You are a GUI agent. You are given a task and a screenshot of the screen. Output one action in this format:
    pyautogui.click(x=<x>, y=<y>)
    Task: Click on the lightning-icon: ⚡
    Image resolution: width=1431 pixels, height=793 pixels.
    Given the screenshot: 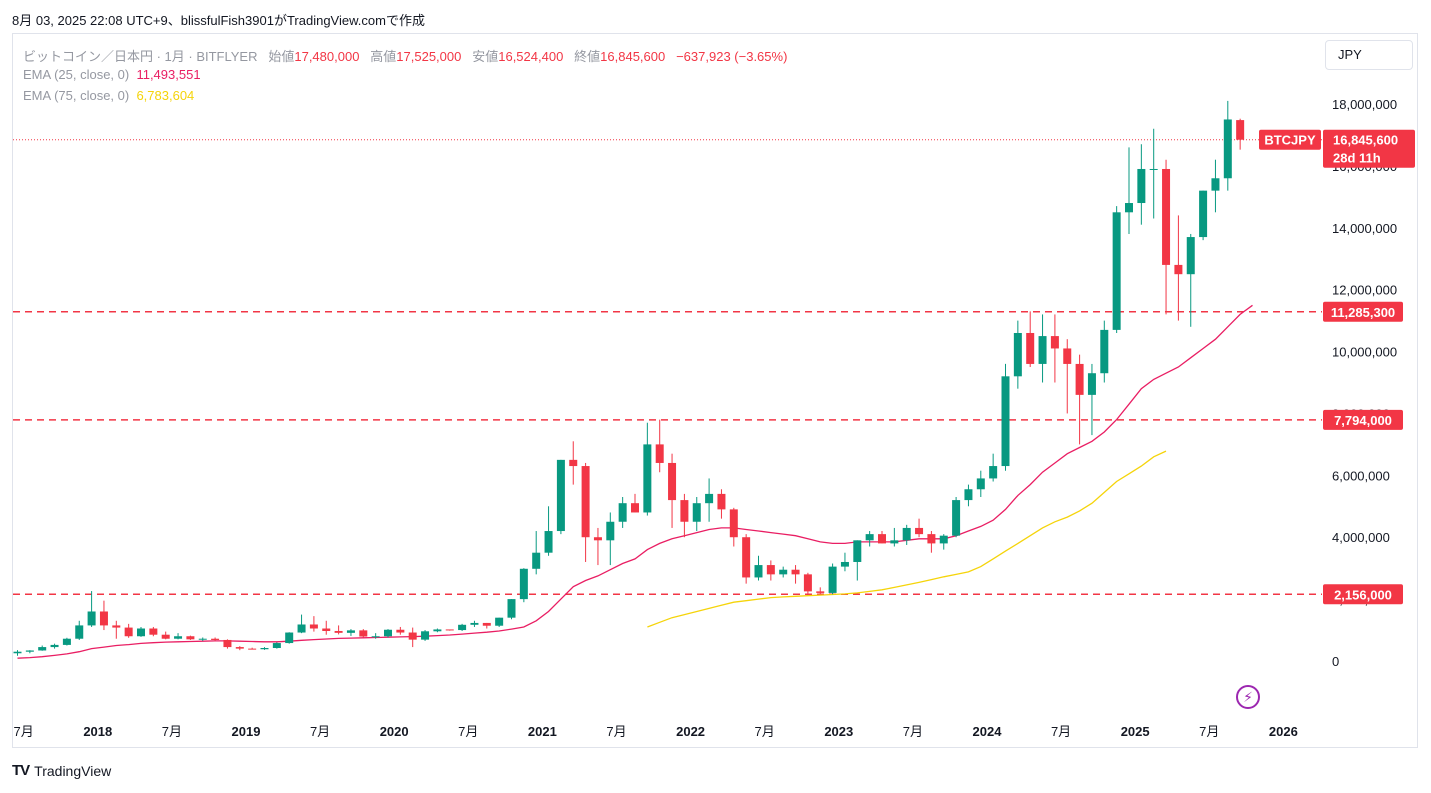 What is the action you would take?
    pyautogui.click(x=1248, y=697)
    